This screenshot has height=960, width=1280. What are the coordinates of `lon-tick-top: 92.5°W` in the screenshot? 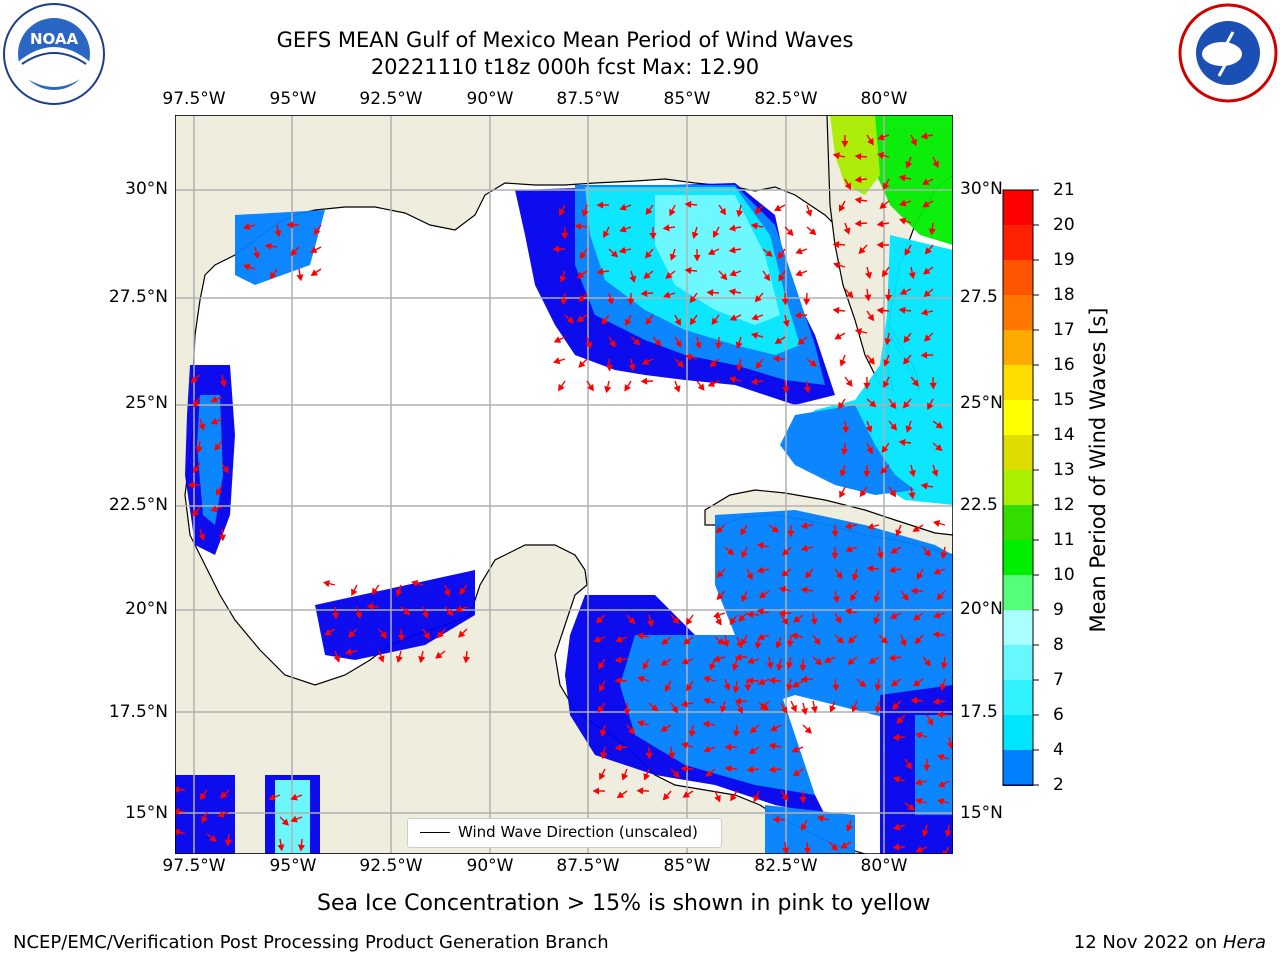 It's located at (391, 99).